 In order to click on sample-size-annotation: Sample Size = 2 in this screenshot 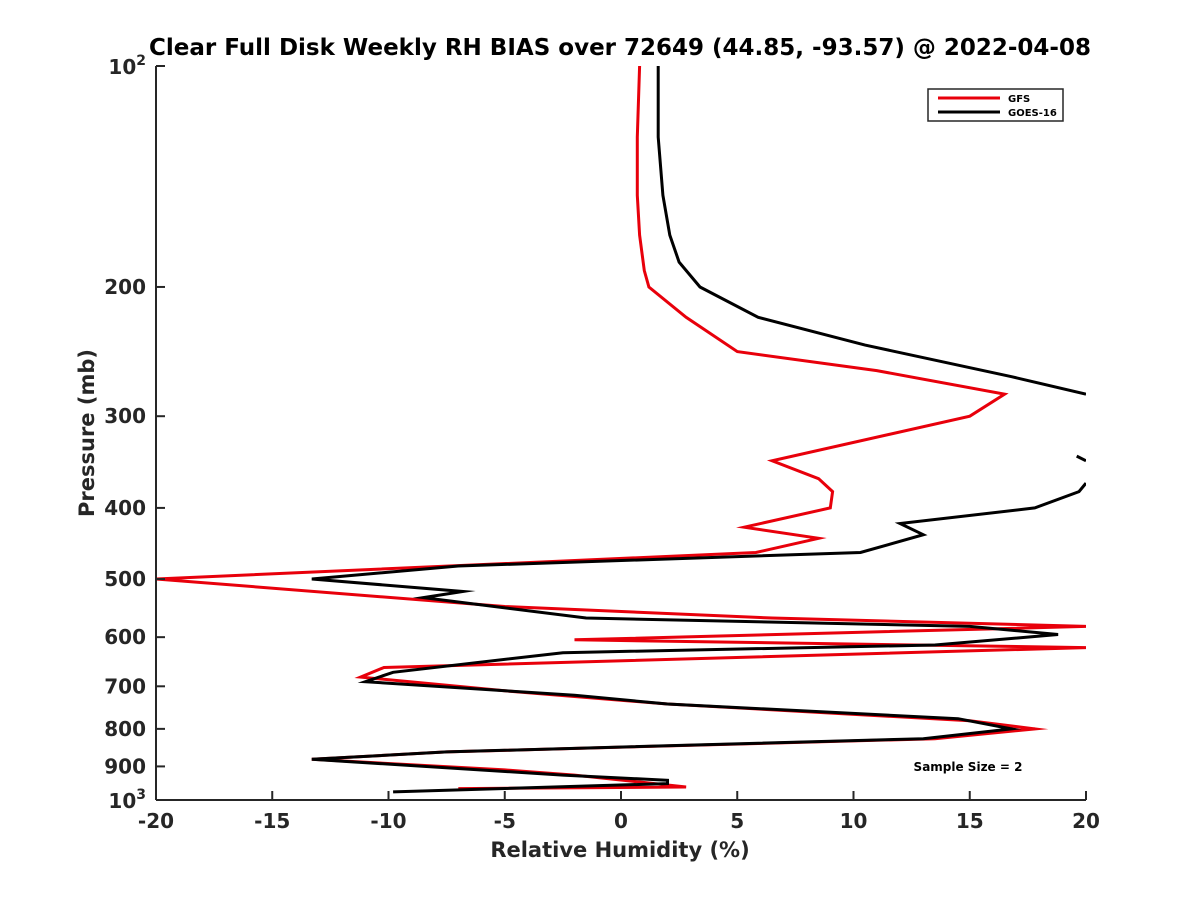, I will do `click(968, 767)`.